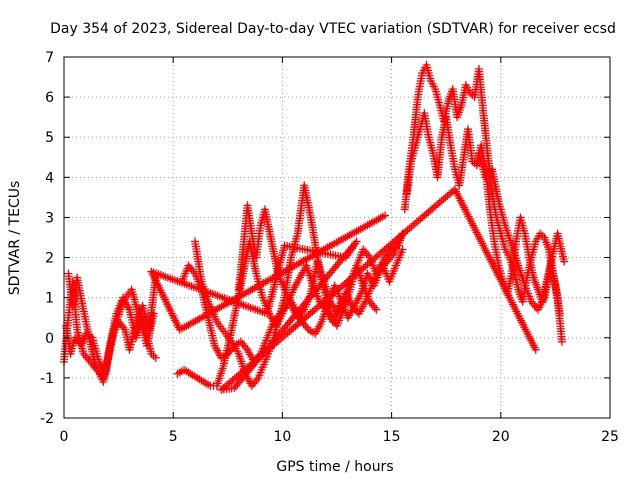 The height and width of the screenshot is (480, 640). I want to click on x-tick-label: 10, so click(282, 437).